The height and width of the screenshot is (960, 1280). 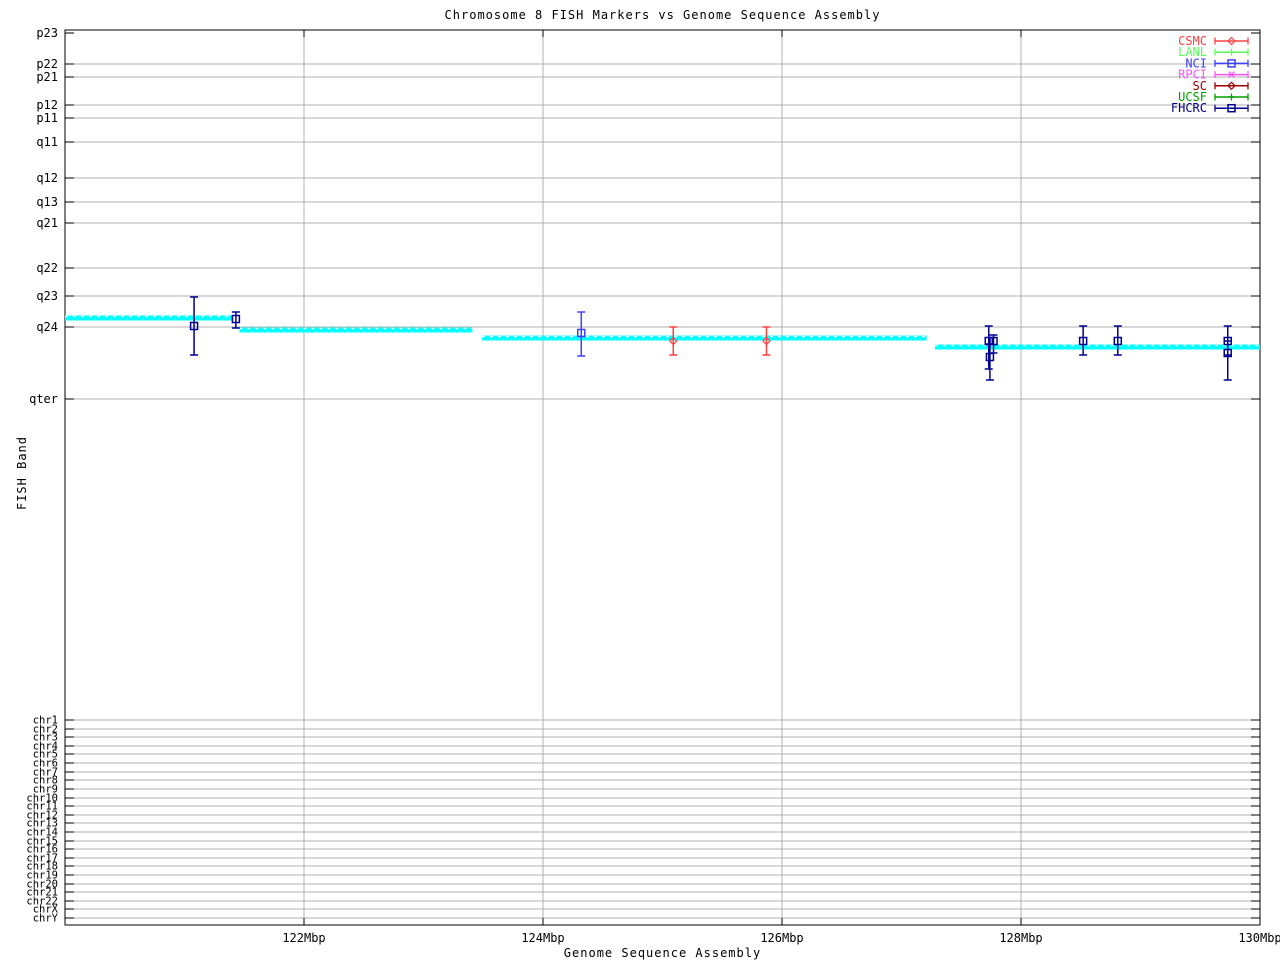 I want to click on y-chr-tick-label: chr17, so click(x=42, y=859).